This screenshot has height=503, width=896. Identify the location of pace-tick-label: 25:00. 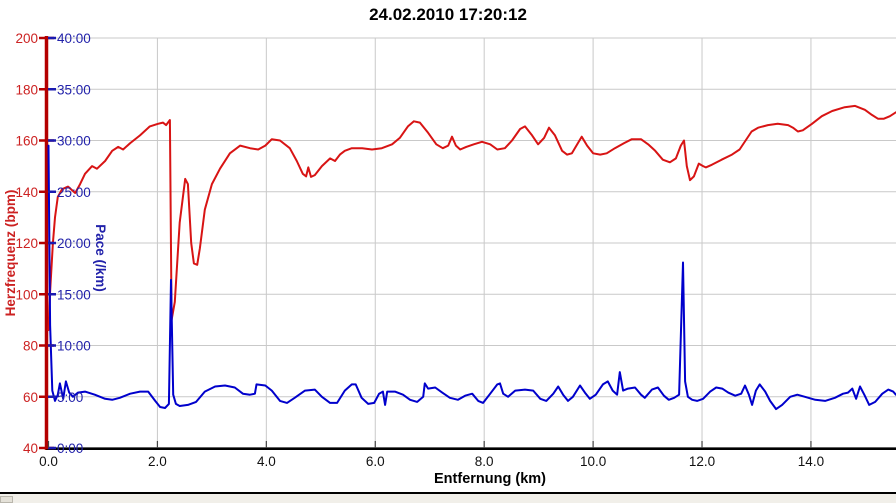
(74, 192).